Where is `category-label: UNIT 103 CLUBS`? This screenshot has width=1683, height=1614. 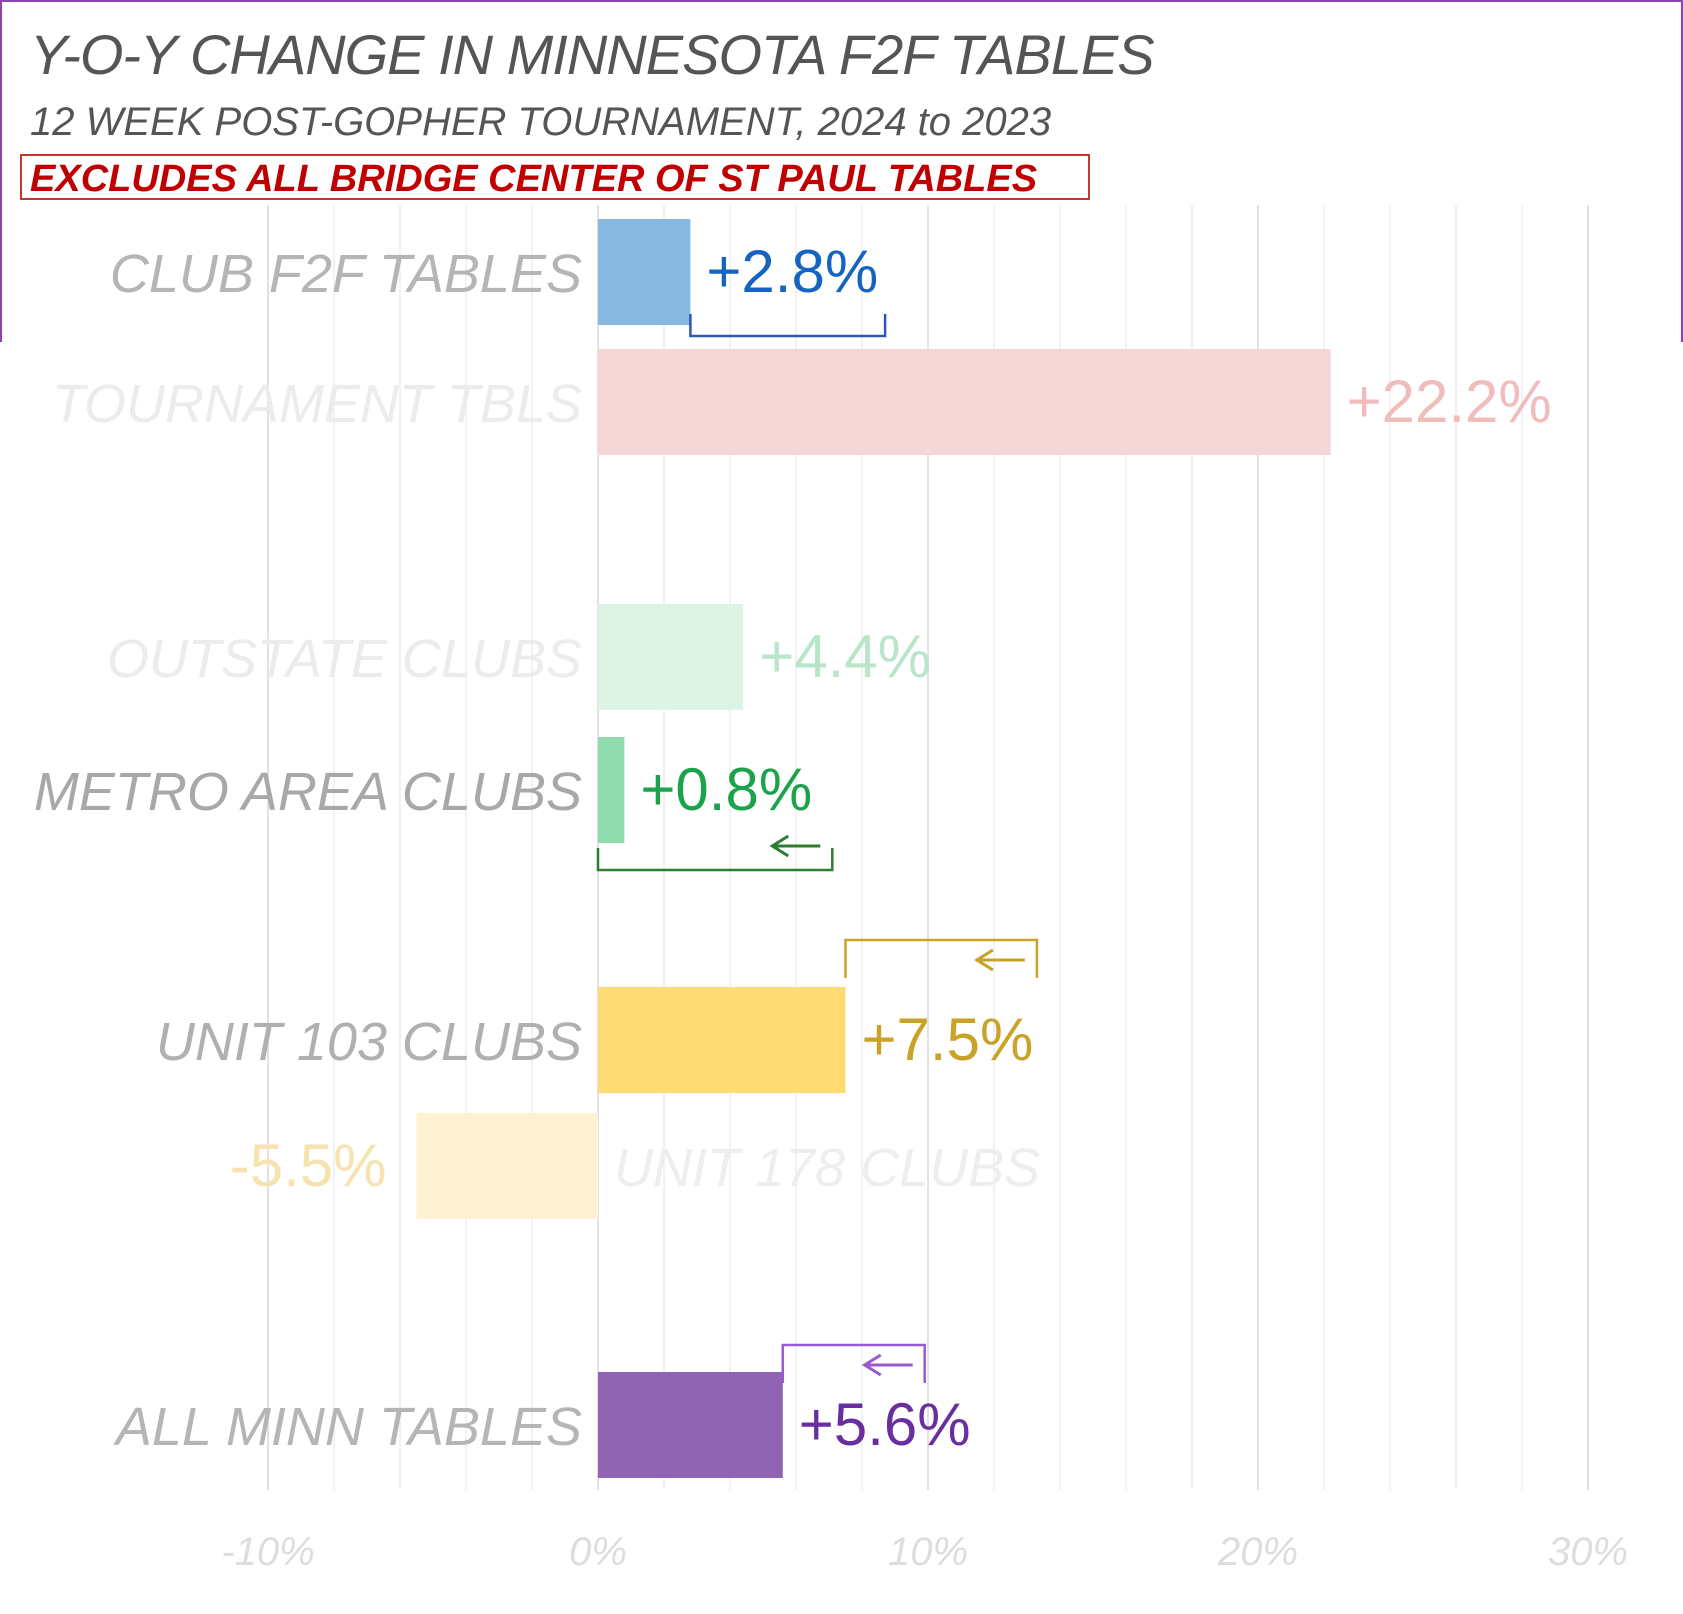 category-label: UNIT 103 CLUBS is located at coordinates (369, 1042).